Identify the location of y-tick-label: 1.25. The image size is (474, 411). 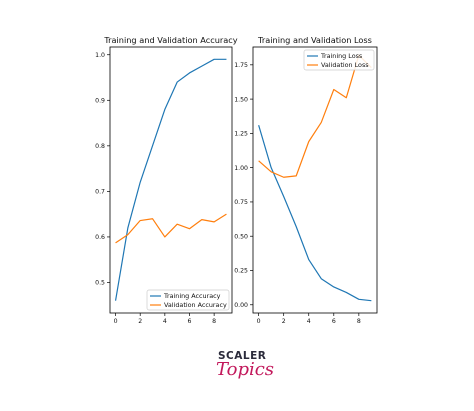
(241, 134).